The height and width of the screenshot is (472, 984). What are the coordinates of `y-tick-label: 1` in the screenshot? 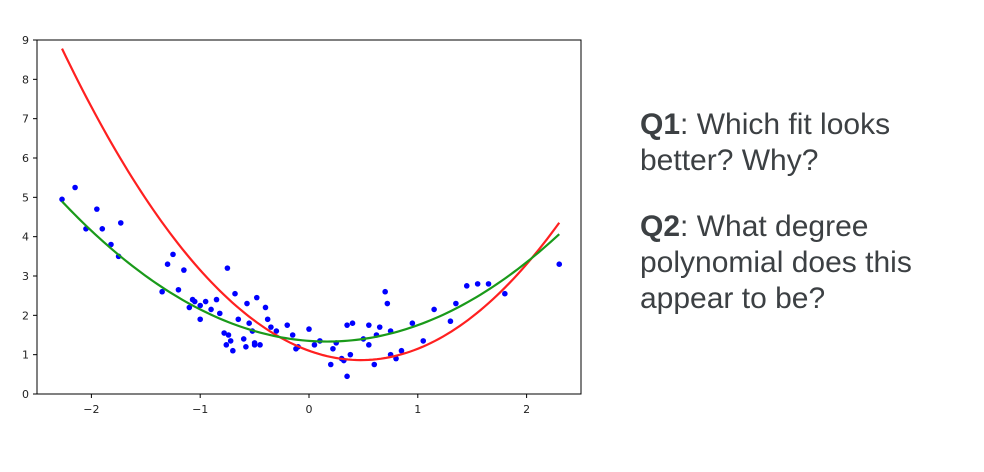 It's located at (25, 355).